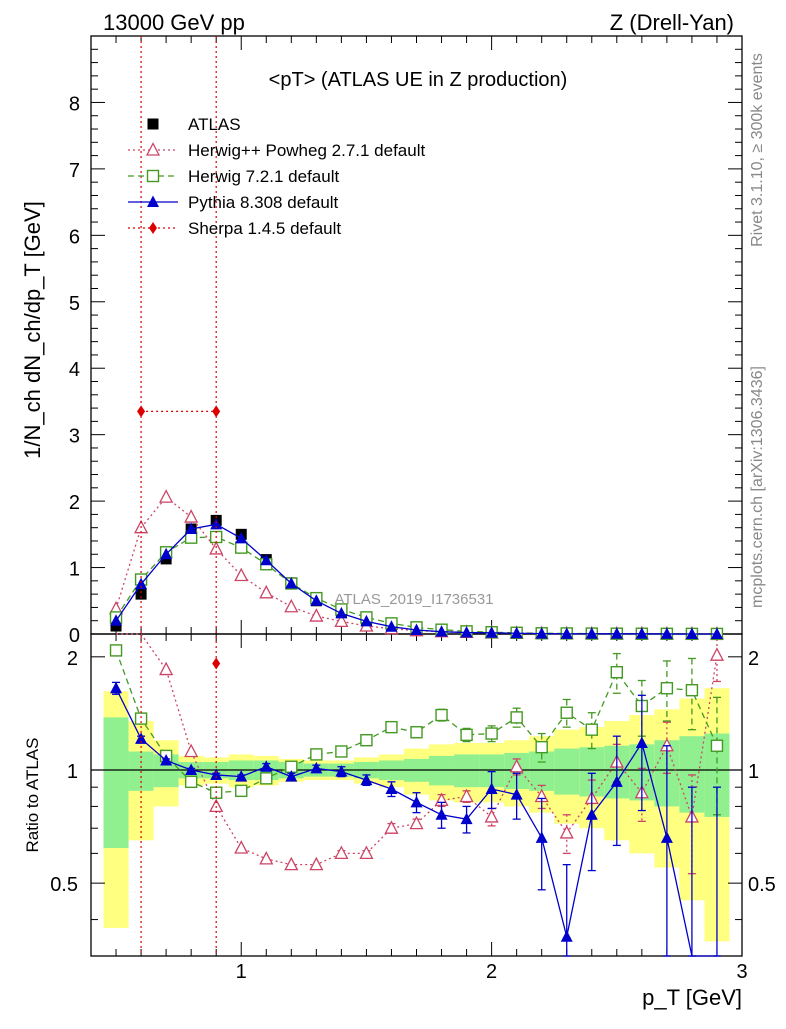  Describe the element at coordinates (241, 972) in the screenshot. I see `x-tick-label: 1` at that location.